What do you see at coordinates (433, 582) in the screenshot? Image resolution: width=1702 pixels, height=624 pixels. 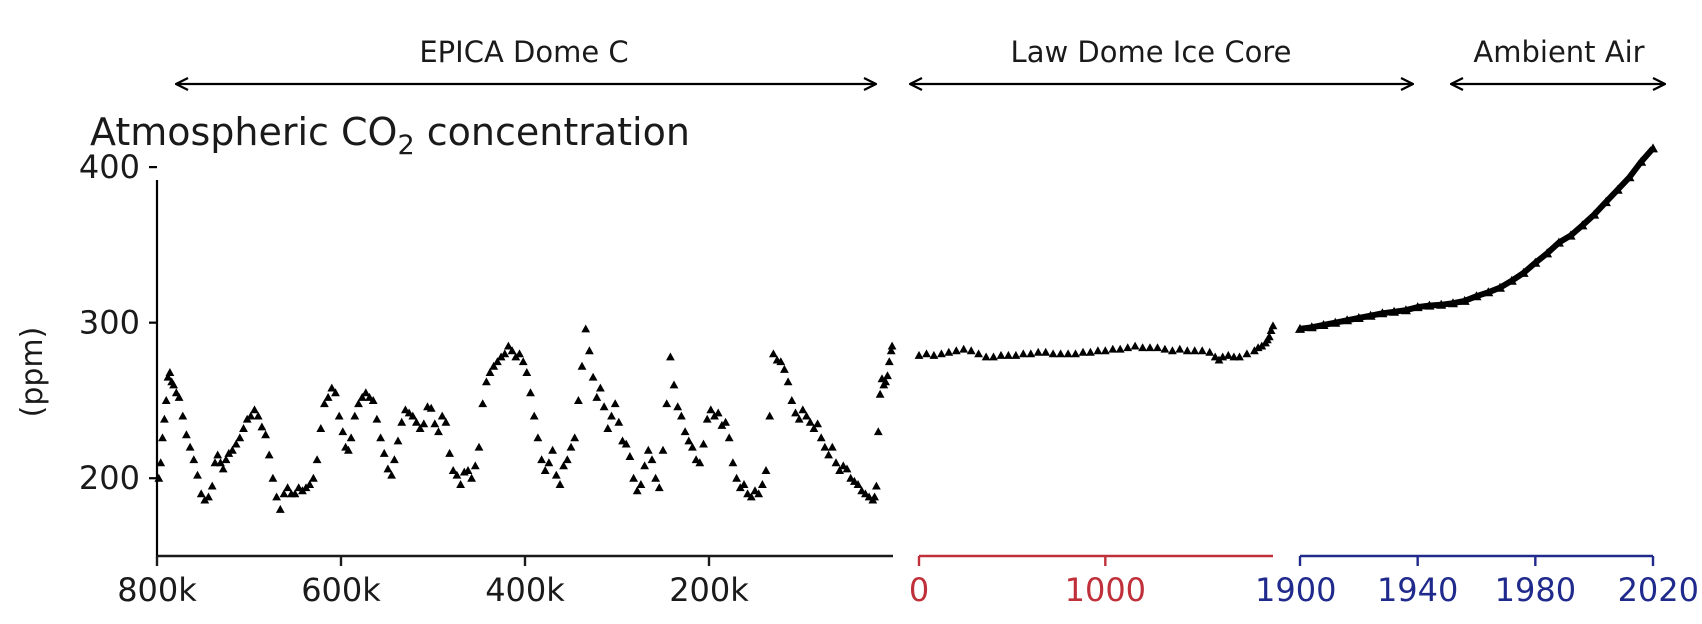 I see `epica-x-ticks: 800k 600k 400k 200k` at bounding box center [433, 582].